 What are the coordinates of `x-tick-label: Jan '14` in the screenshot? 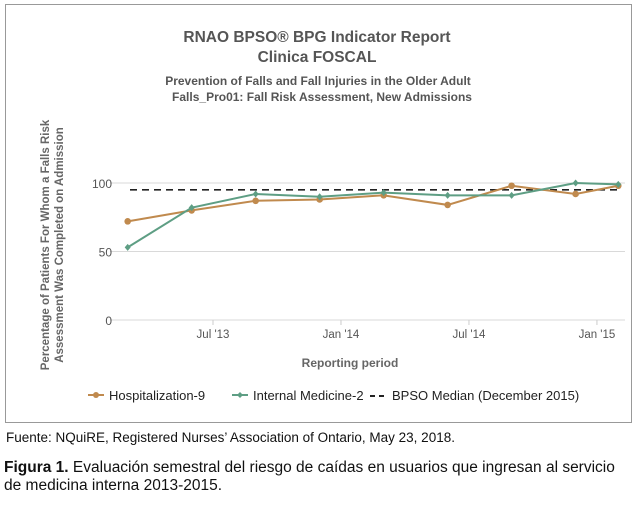 It's located at (341, 335).